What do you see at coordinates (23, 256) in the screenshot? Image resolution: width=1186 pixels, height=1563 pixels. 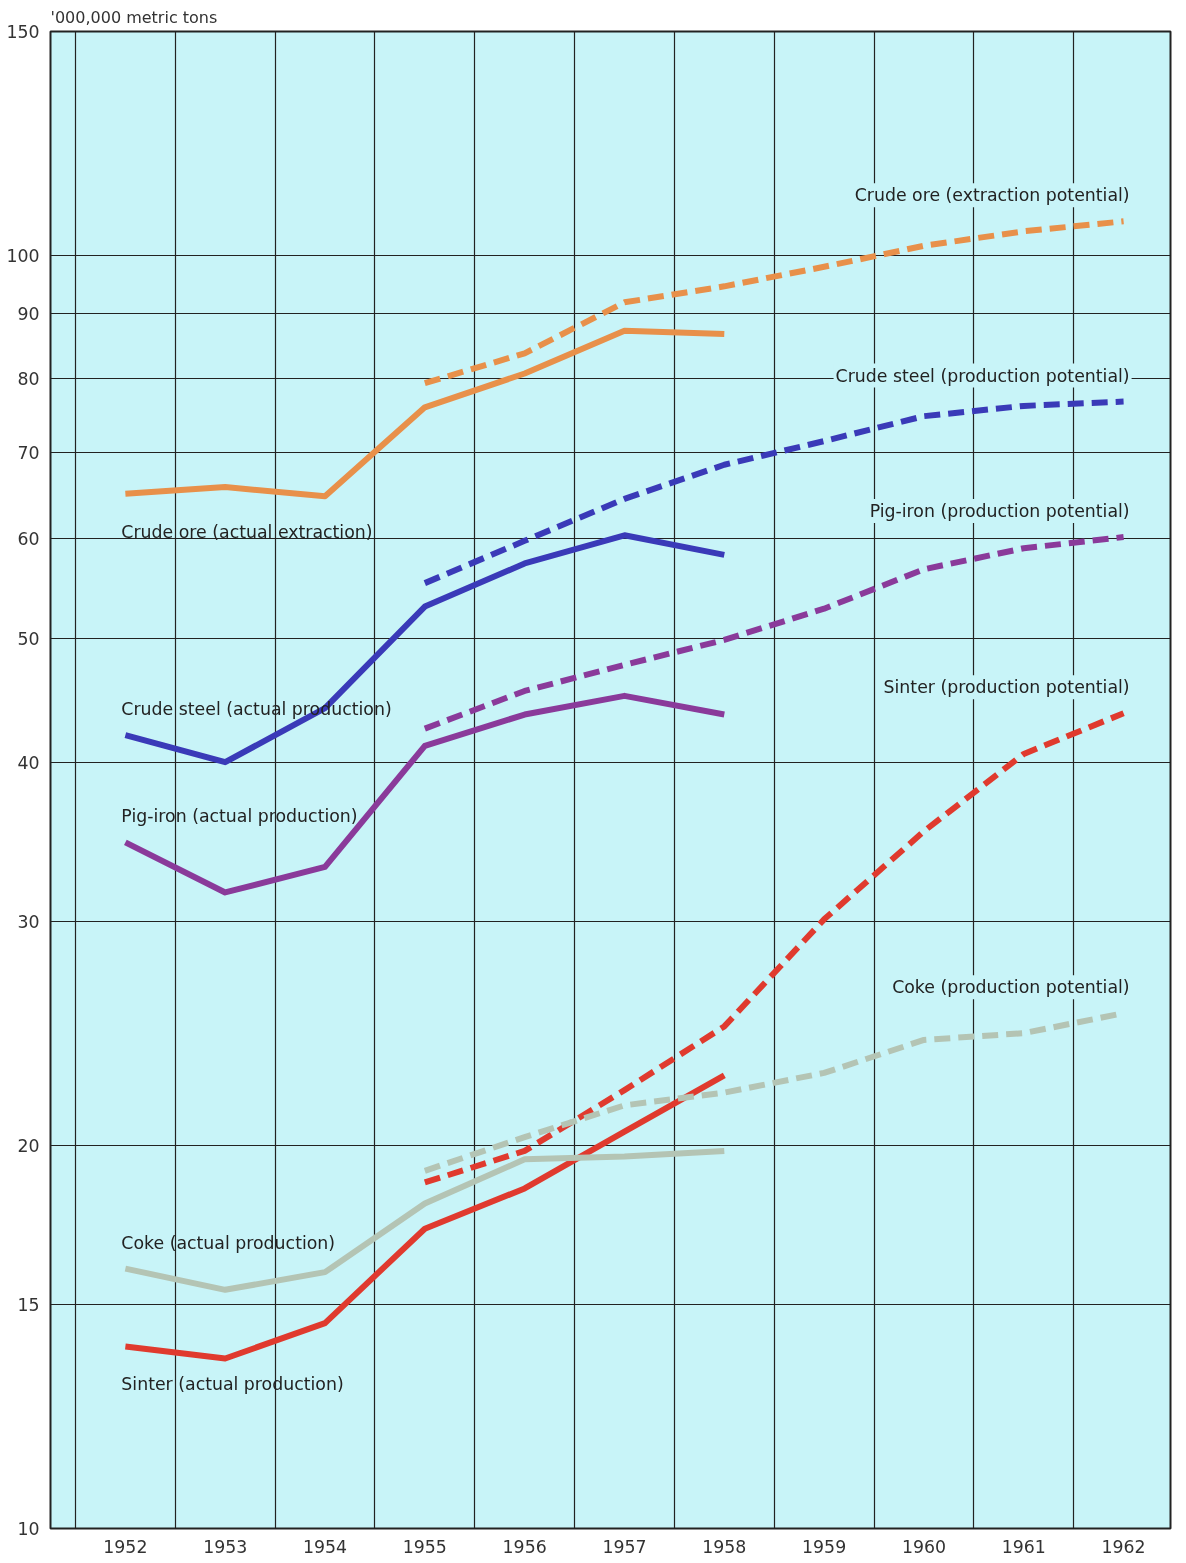 I see `y-tick-label: 100` at bounding box center [23, 256].